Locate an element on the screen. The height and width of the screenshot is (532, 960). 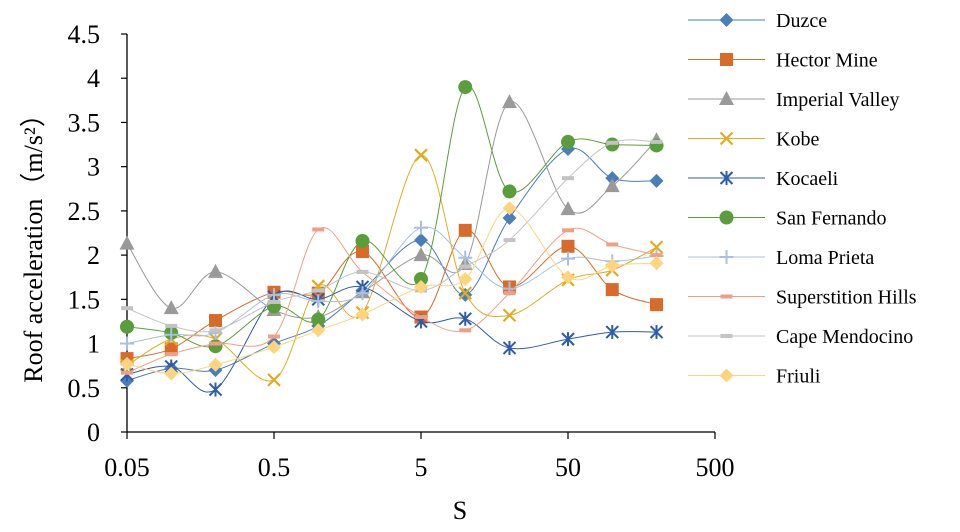
legend-item: Kocaeli is located at coordinates (763, 179).